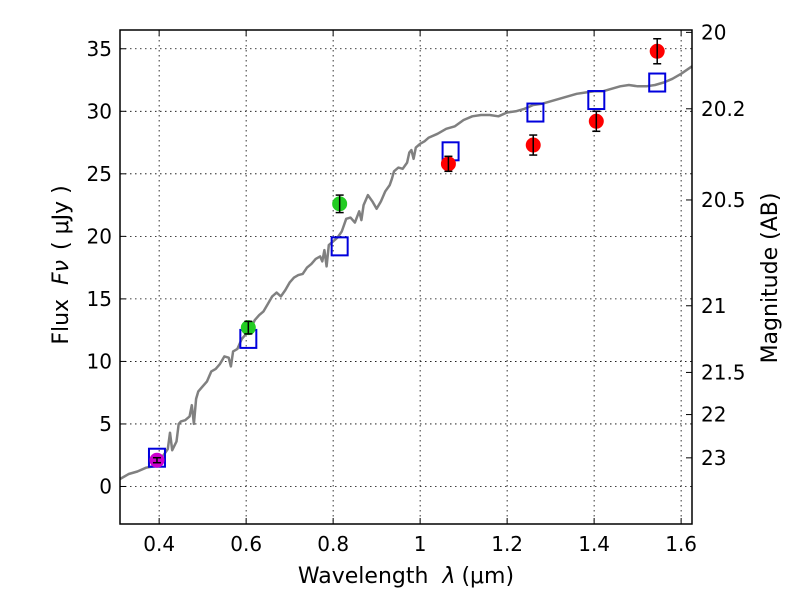 This screenshot has height=600, width=800. What do you see at coordinates (723, 109) in the screenshot?
I see `mag-tick-label: 20.2` at bounding box center [723, 109].